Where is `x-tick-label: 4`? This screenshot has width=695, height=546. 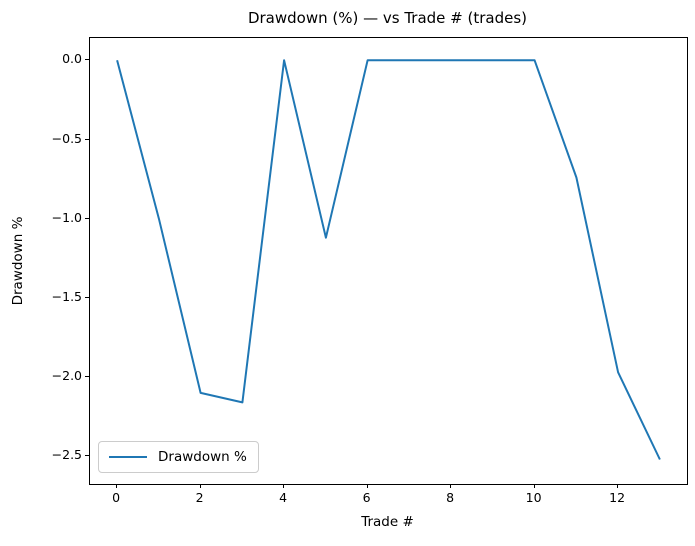
x-tick-label: 4 is located at coordinates (283, 497).